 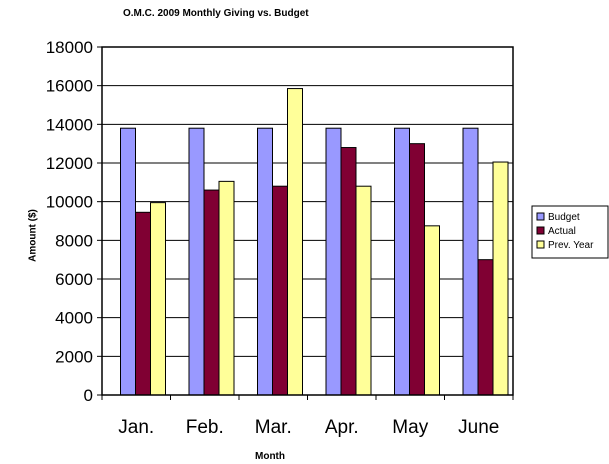 What do you see at coordinates (402, 261) in the screenshot?
I see `bar-budget-may` at bounding box center [402, 261].